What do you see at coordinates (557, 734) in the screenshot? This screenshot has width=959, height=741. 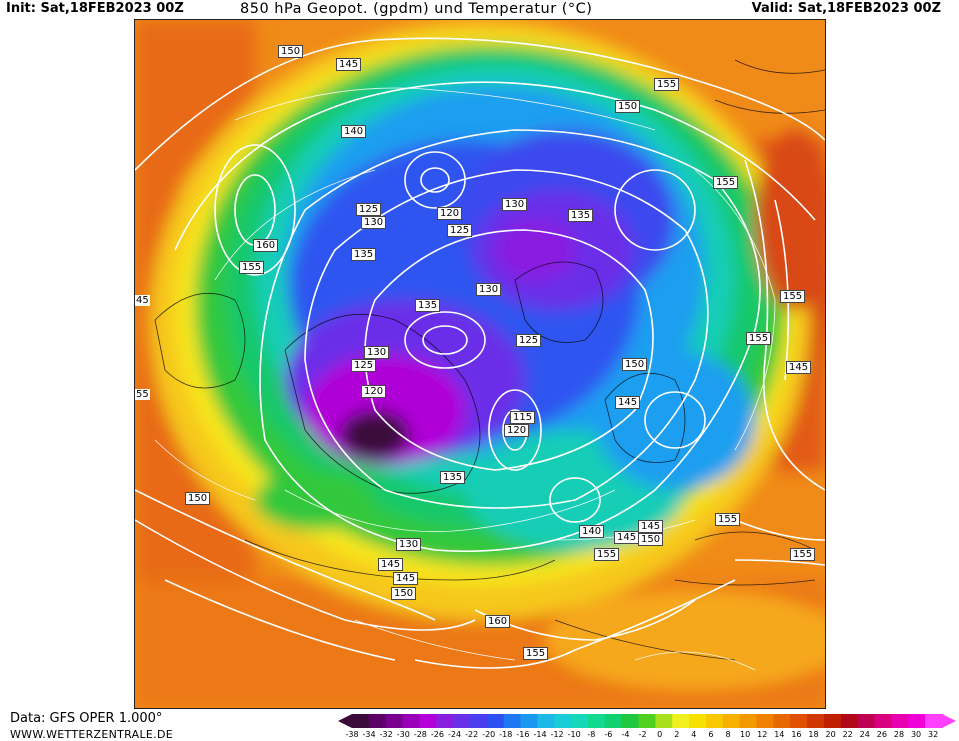 I see `colorbar-tick-label: -12` at bounding box center [557, 734].